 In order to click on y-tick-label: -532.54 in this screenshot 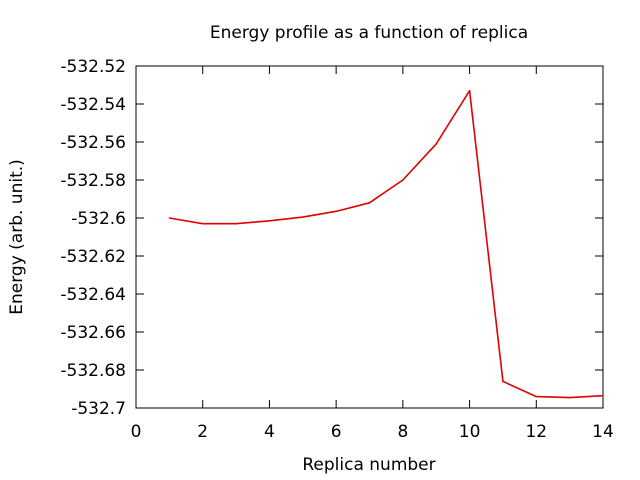, I will do `click(93, 105)`.